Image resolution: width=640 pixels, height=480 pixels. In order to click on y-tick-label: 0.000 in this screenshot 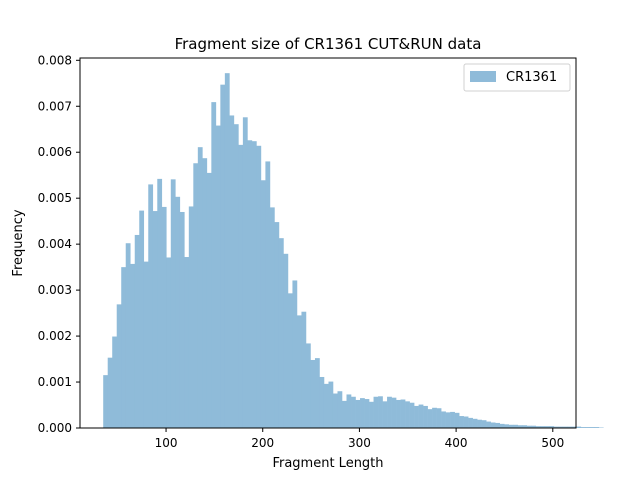, I will do `click(55, 428)`.